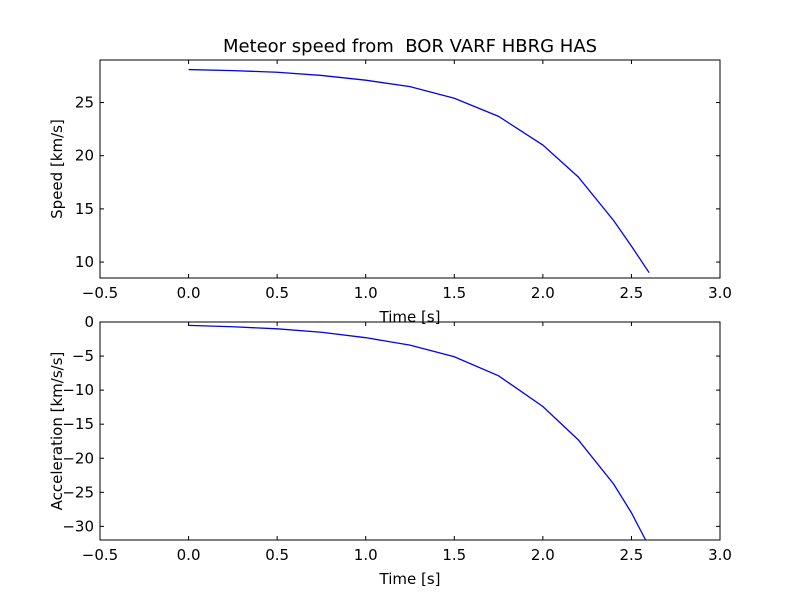 This screenshot has width=800, height=600. I want to click on accel-x-tick-label: 3.0, so click(720, 555).